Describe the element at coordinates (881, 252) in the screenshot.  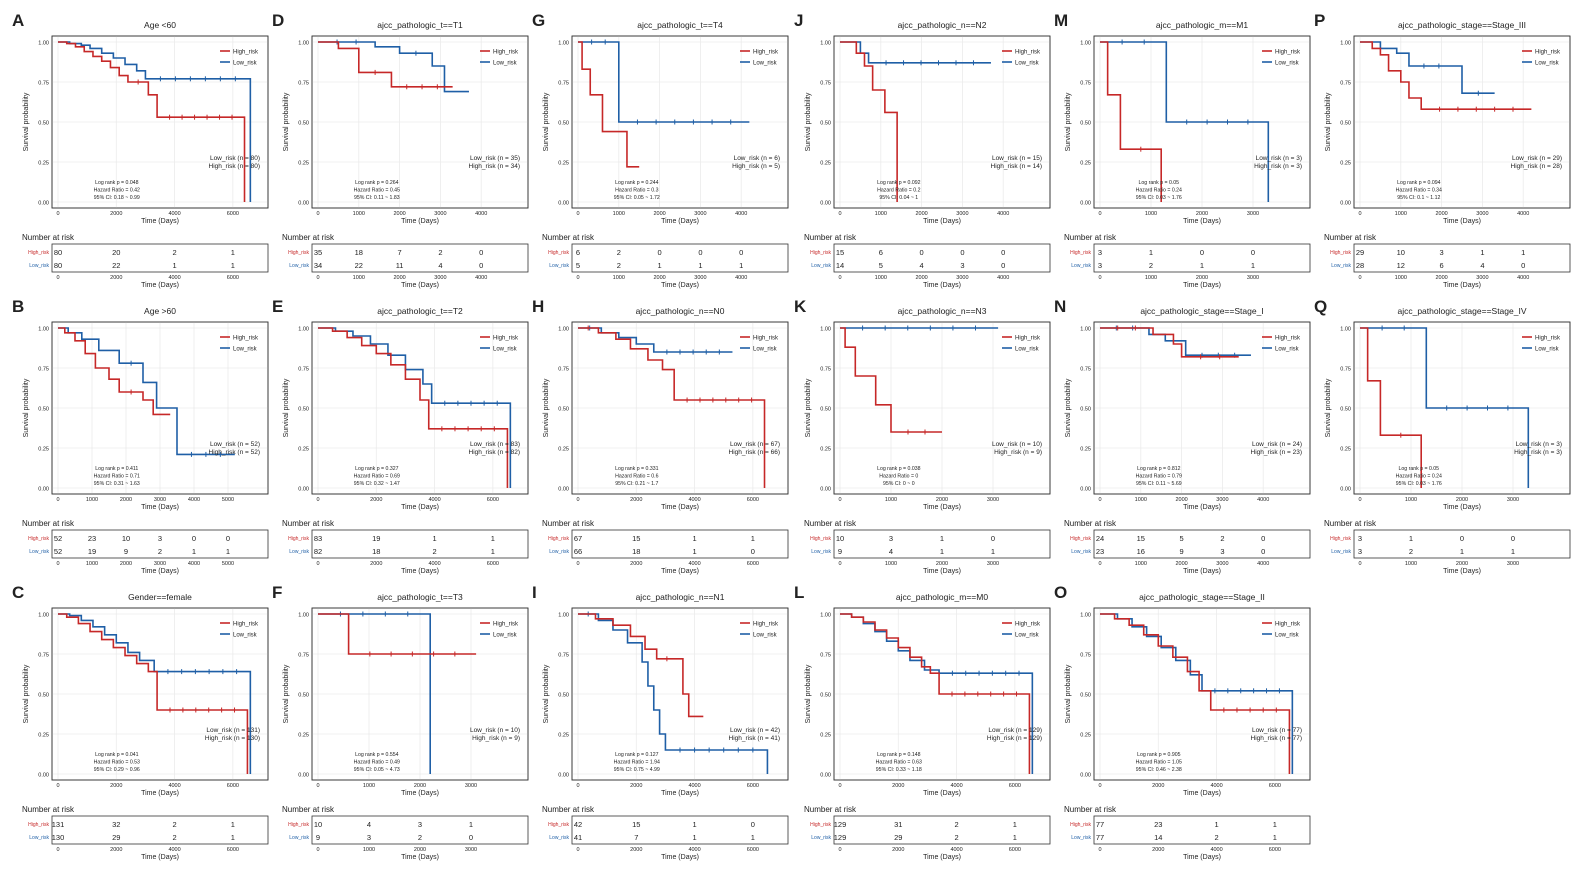
I see `risk-cell-high: 6` at that location.